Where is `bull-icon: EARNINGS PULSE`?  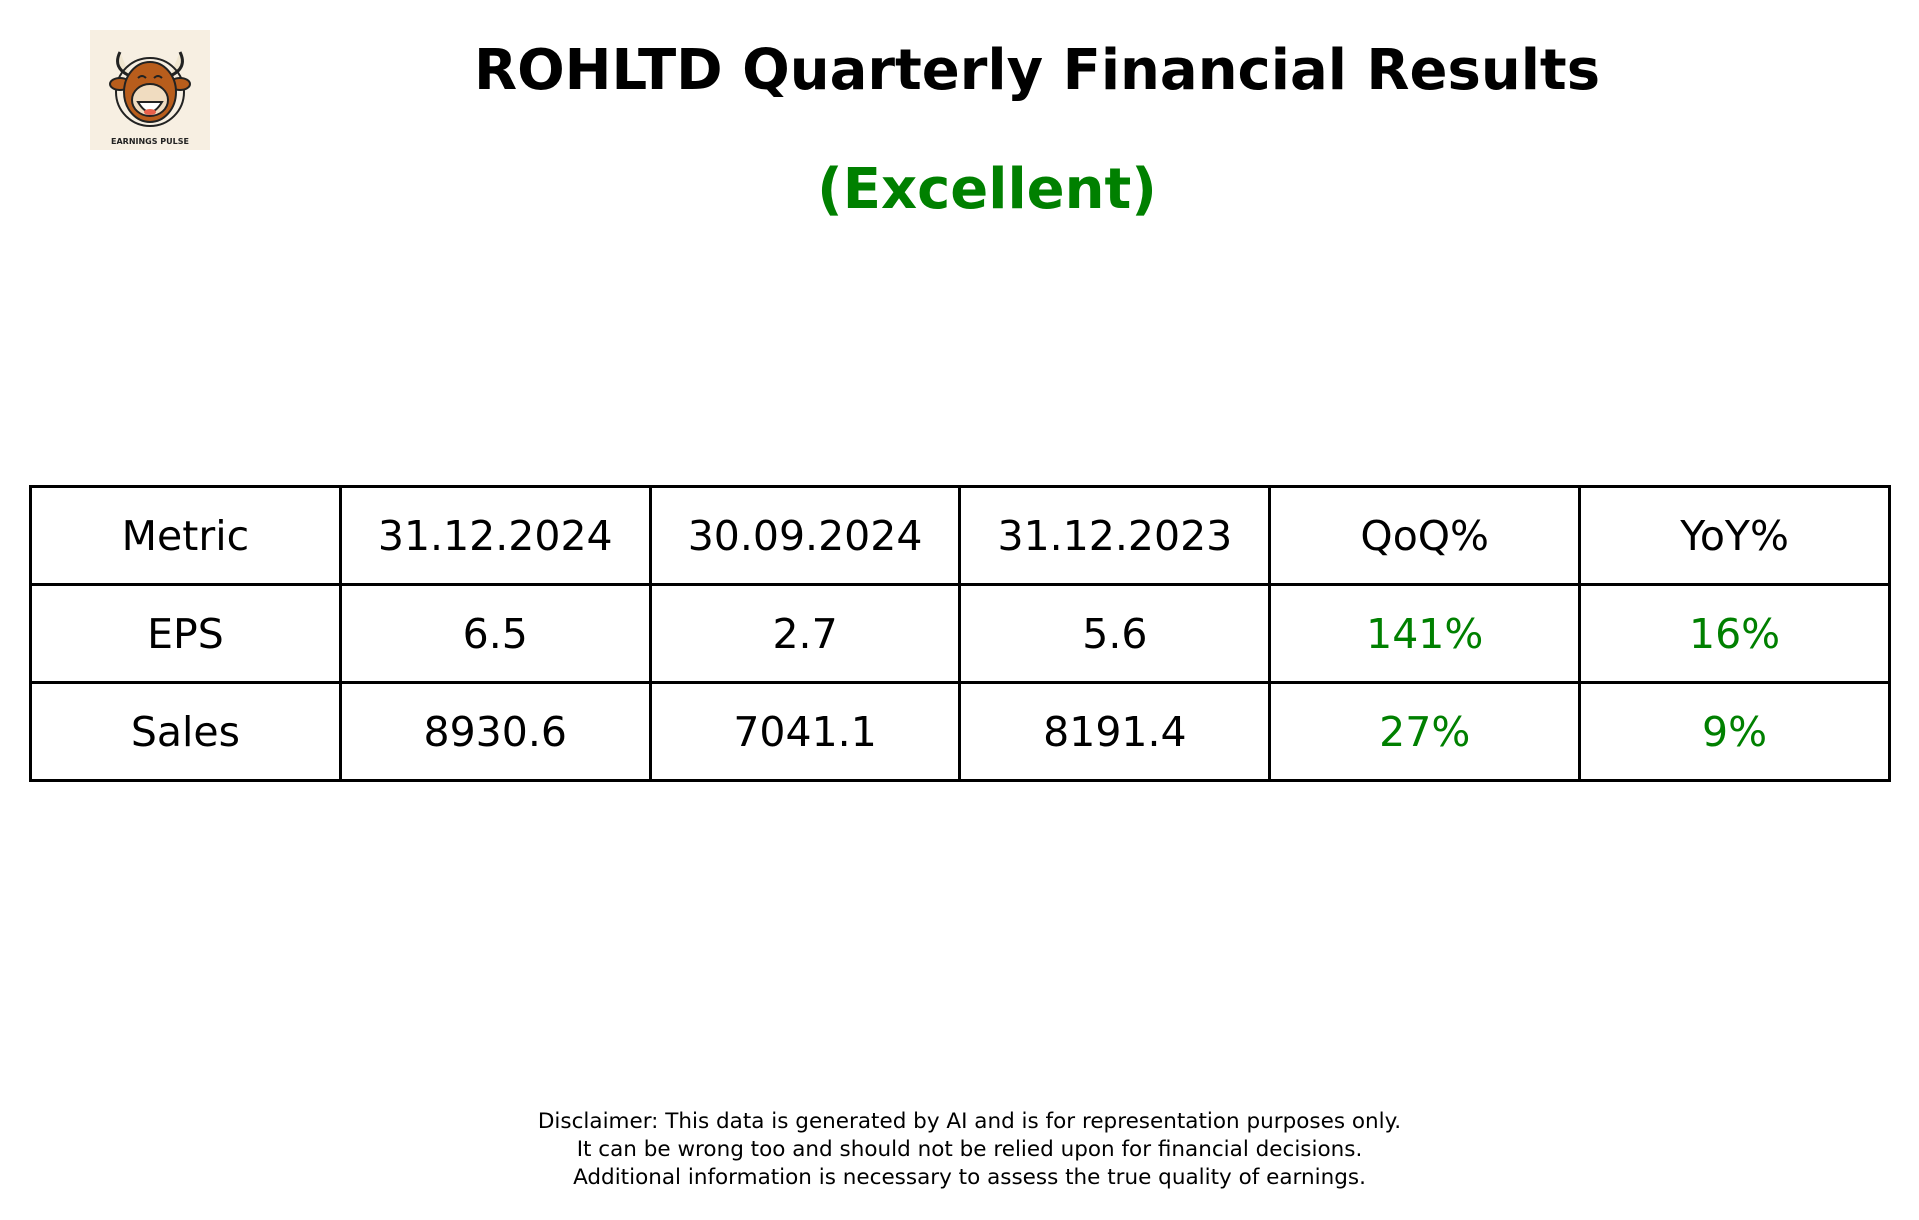 bull-icon: EARNINGS PULSE is located at coordinates (150, 98).